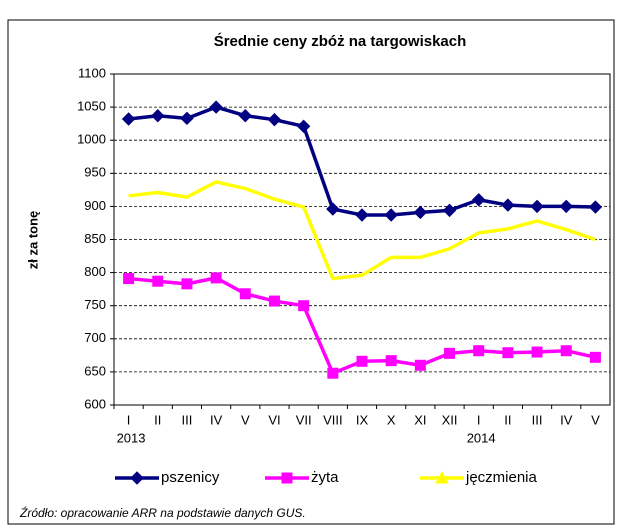 The height and width of the screenshot is (529, 621). Describe the element at coordinates (362, 419) in the screenshot. I see `x-tick-label: IX` at that location.